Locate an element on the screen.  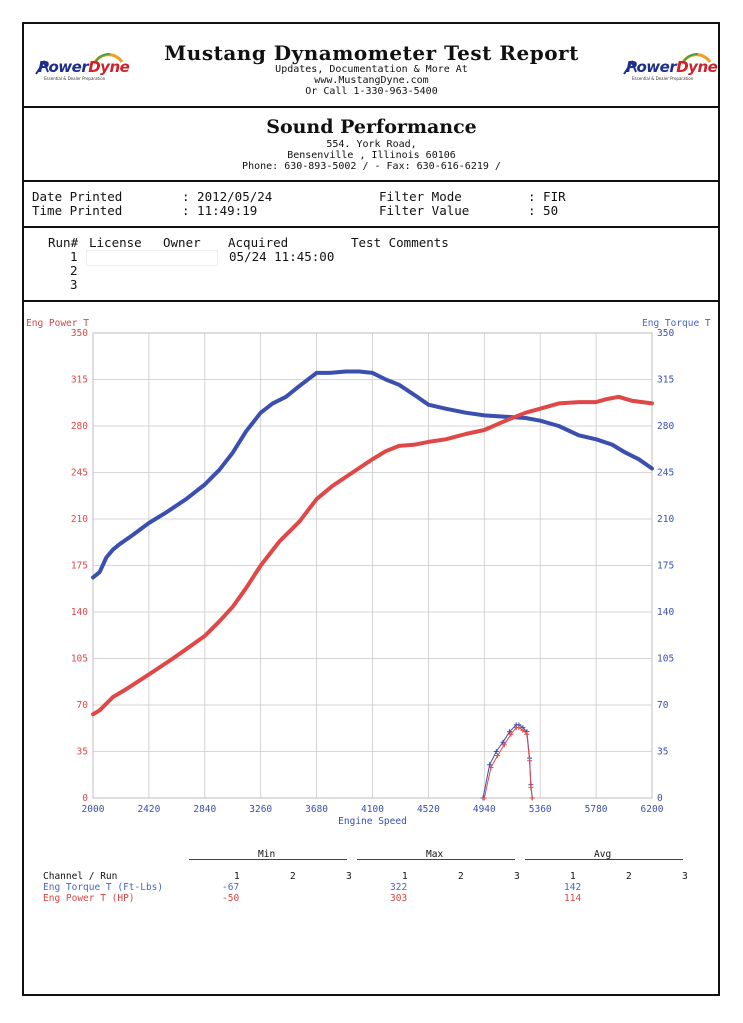
torque-avg: 142 is located at coordinates (573, 887).